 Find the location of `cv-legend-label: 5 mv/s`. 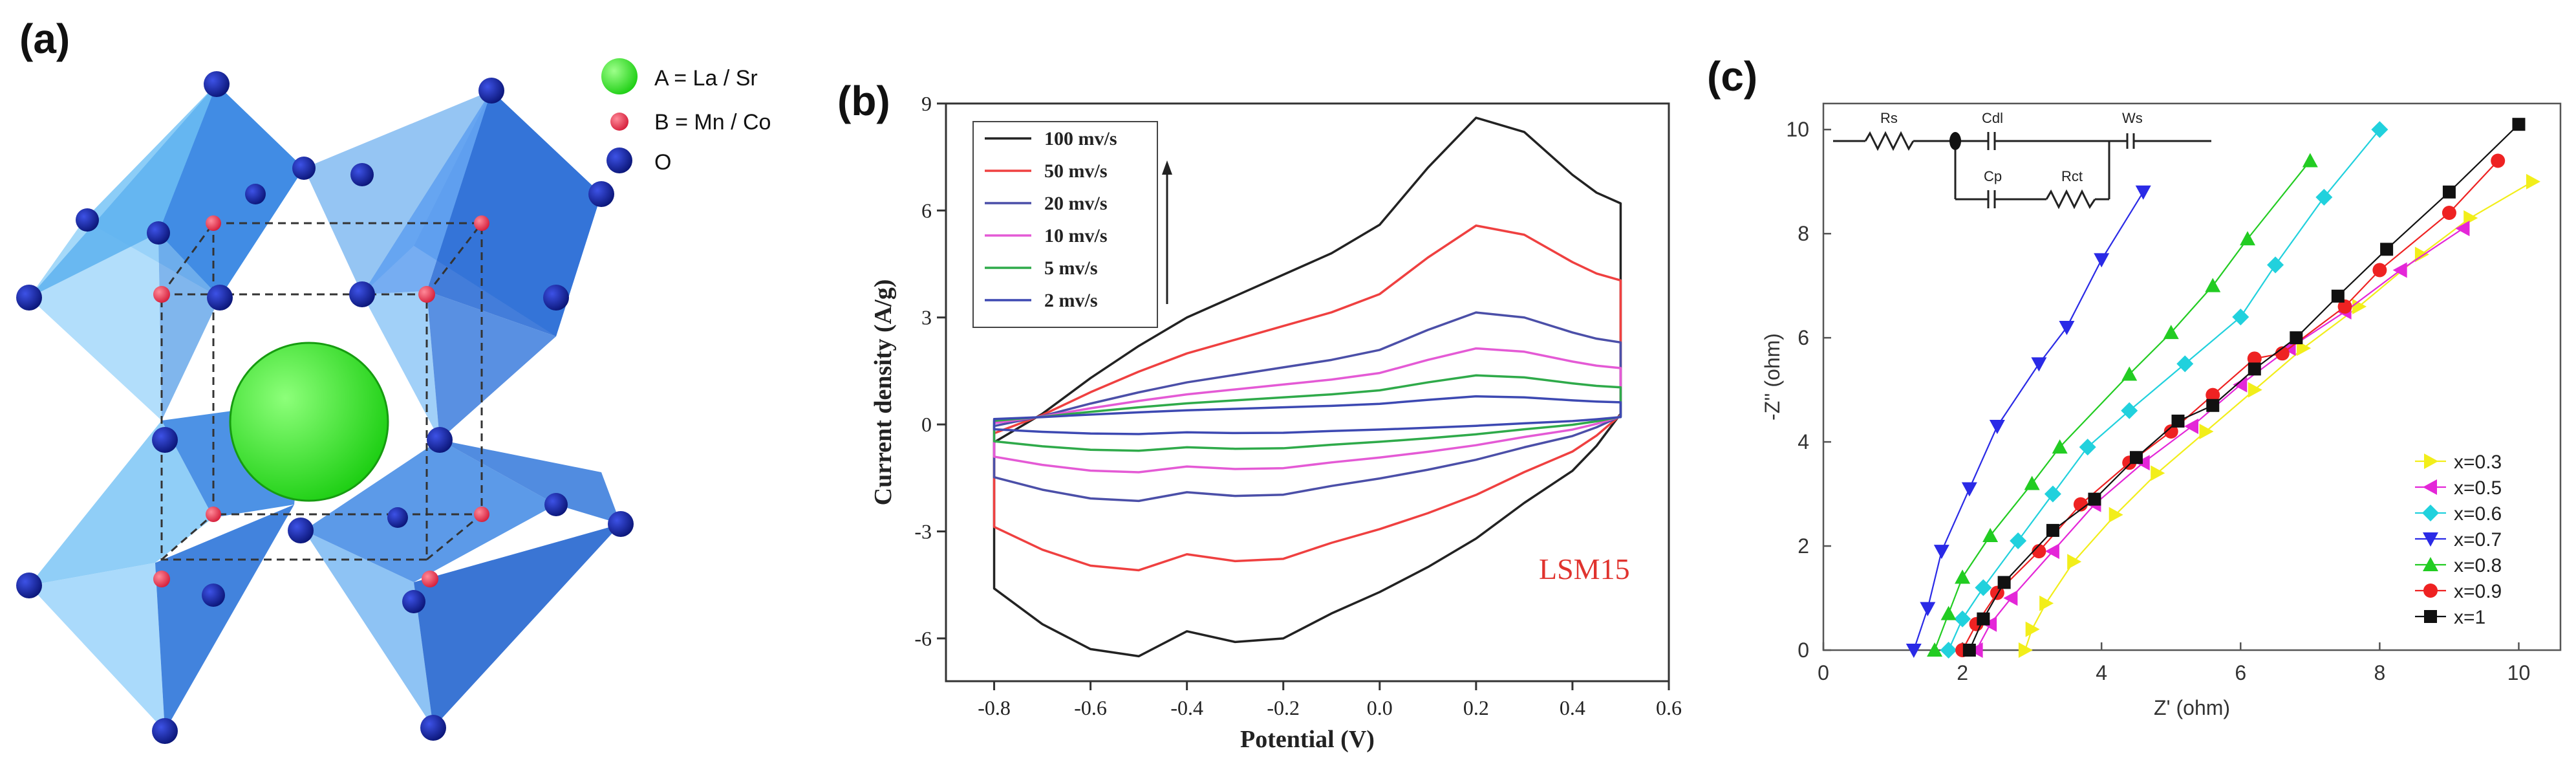

cv-legend-label: 5 mv/s is located at coordinates (1071, 268).